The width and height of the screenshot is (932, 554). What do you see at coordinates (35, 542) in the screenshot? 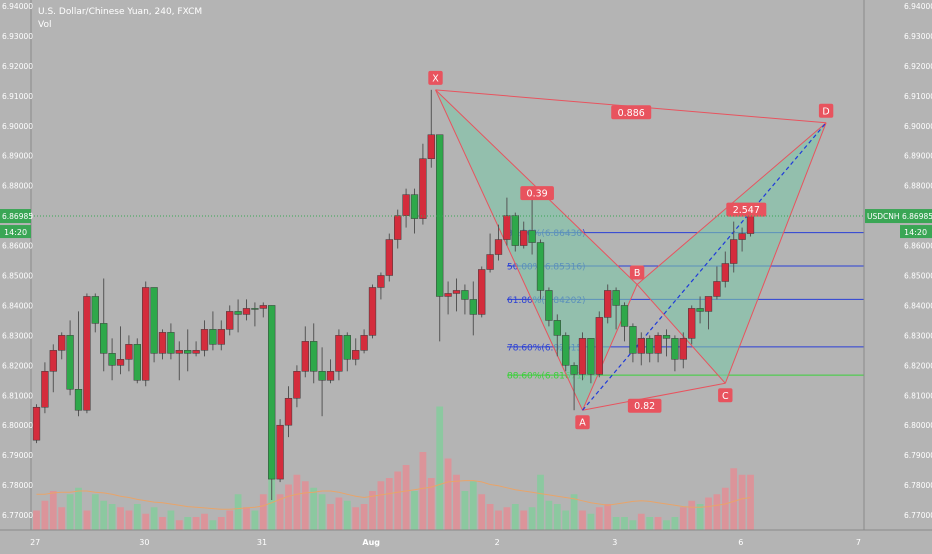
I see `time-tick-label: 27` at bounding box center [35, 542].